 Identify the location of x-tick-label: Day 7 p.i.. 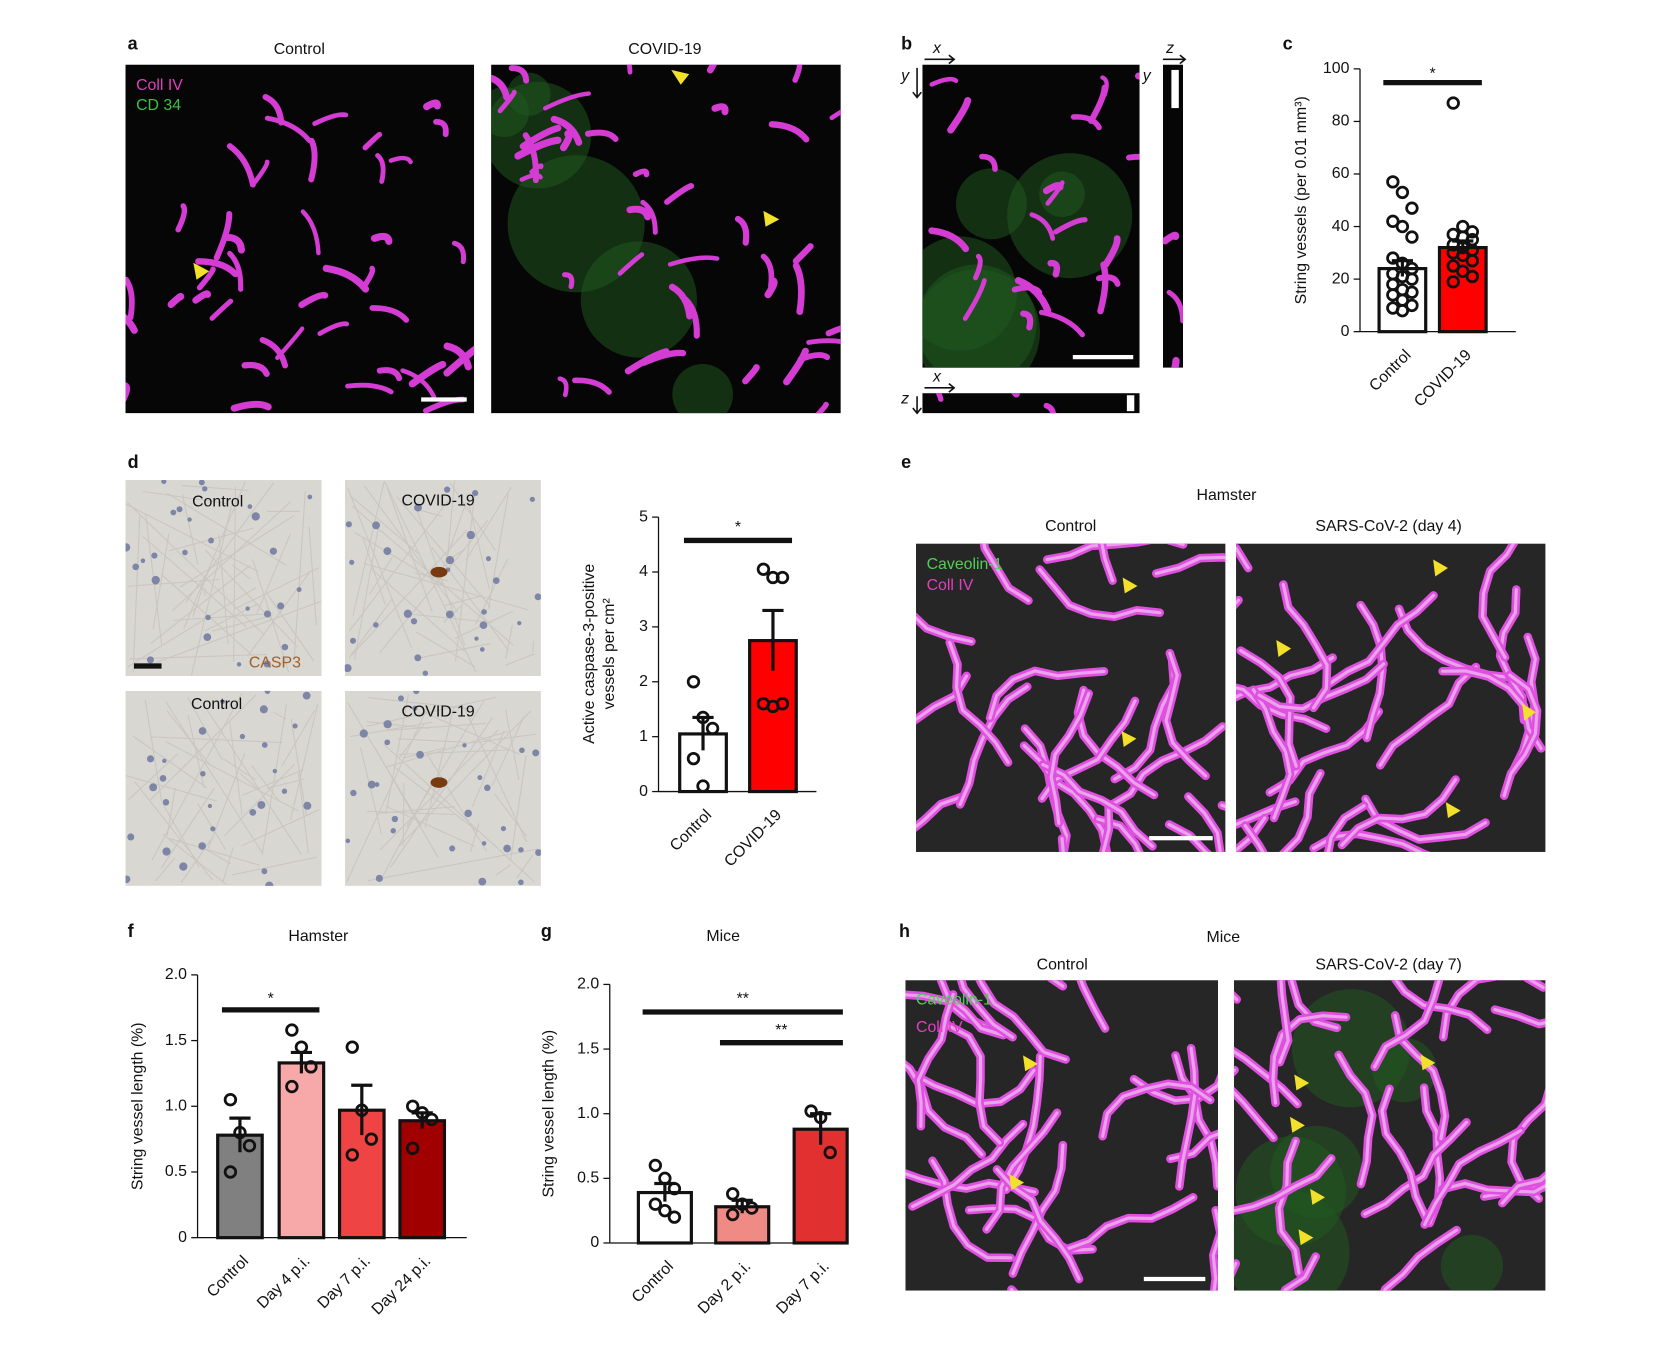
(802, 1287).